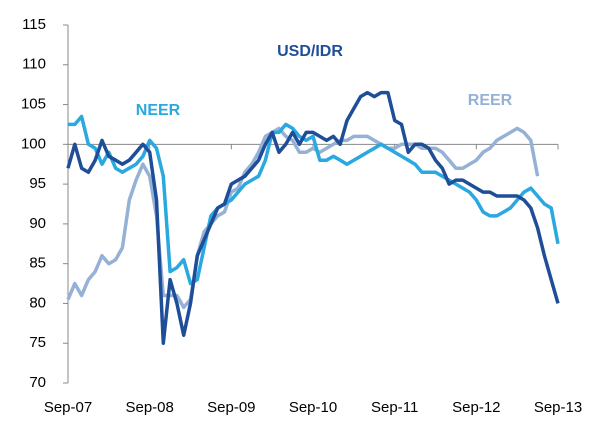 The image size is (592, 425). Describe the element at coordinates (34, 24) in the screenshot. I see `y-tick-label: 115` at that location.